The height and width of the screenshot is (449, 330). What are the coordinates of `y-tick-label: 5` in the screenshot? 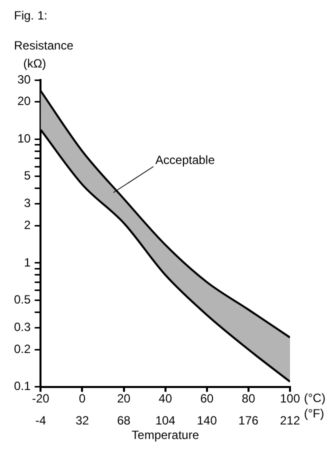 It's located at (27, 175).